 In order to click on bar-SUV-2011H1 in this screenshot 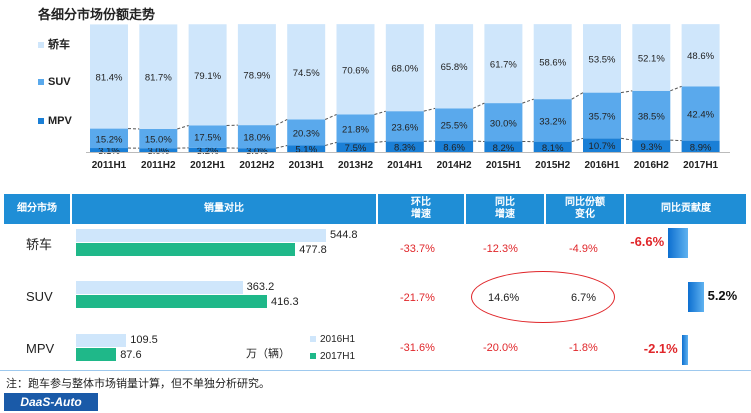, I will do `click(109, 138)`.